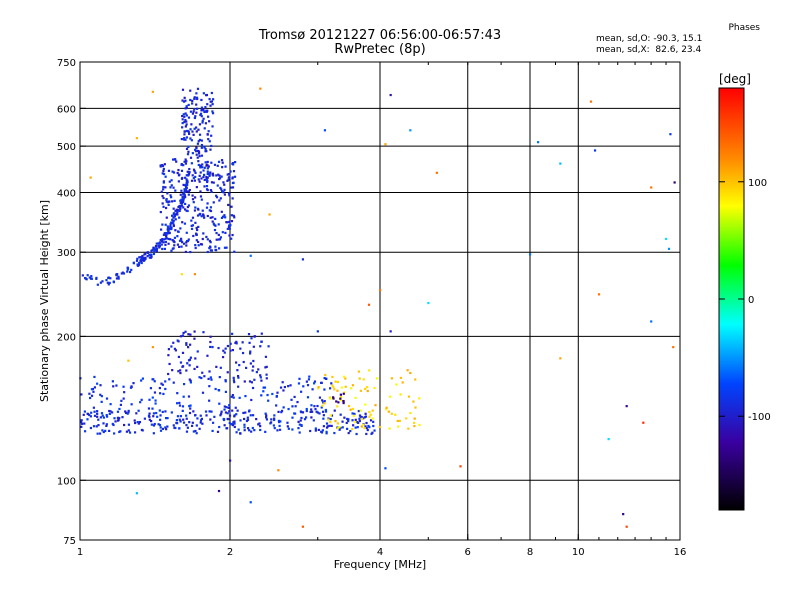 This screenshot has width=800, height=600. What do you see at coordinates (380, 49) in the screenshot?
I see `chart-subtitle: RwPretec (8p)` at bounding box center [380, 49].